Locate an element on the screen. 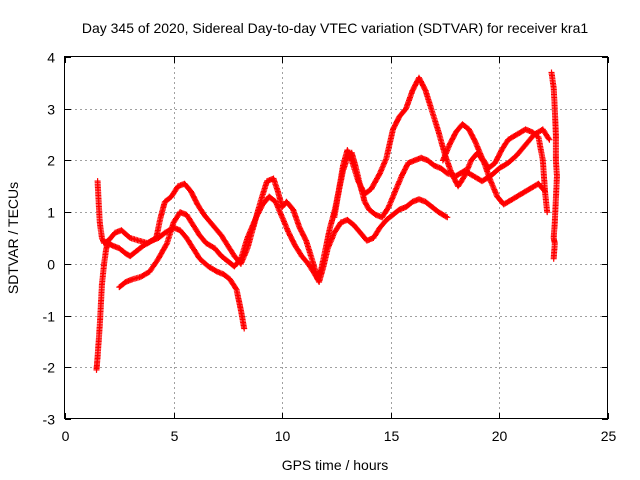 This screenshot has width=640, height=480. series-track-d is located at coordinates (439, 147).